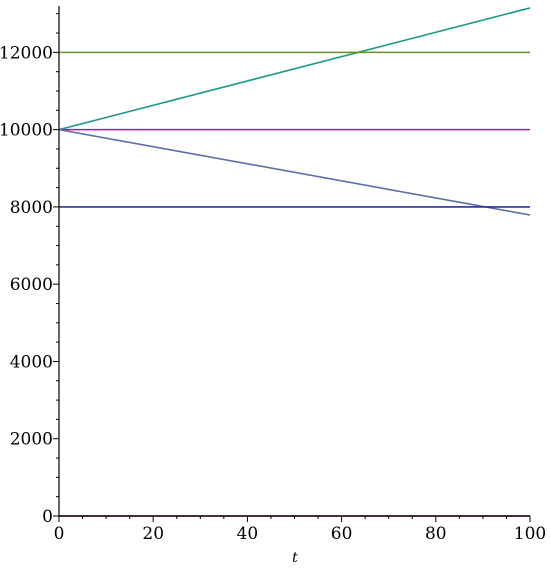 The width and height of the screenshot is (550, 573). I want to click on x-tick-label: 0, so click(59, 534).